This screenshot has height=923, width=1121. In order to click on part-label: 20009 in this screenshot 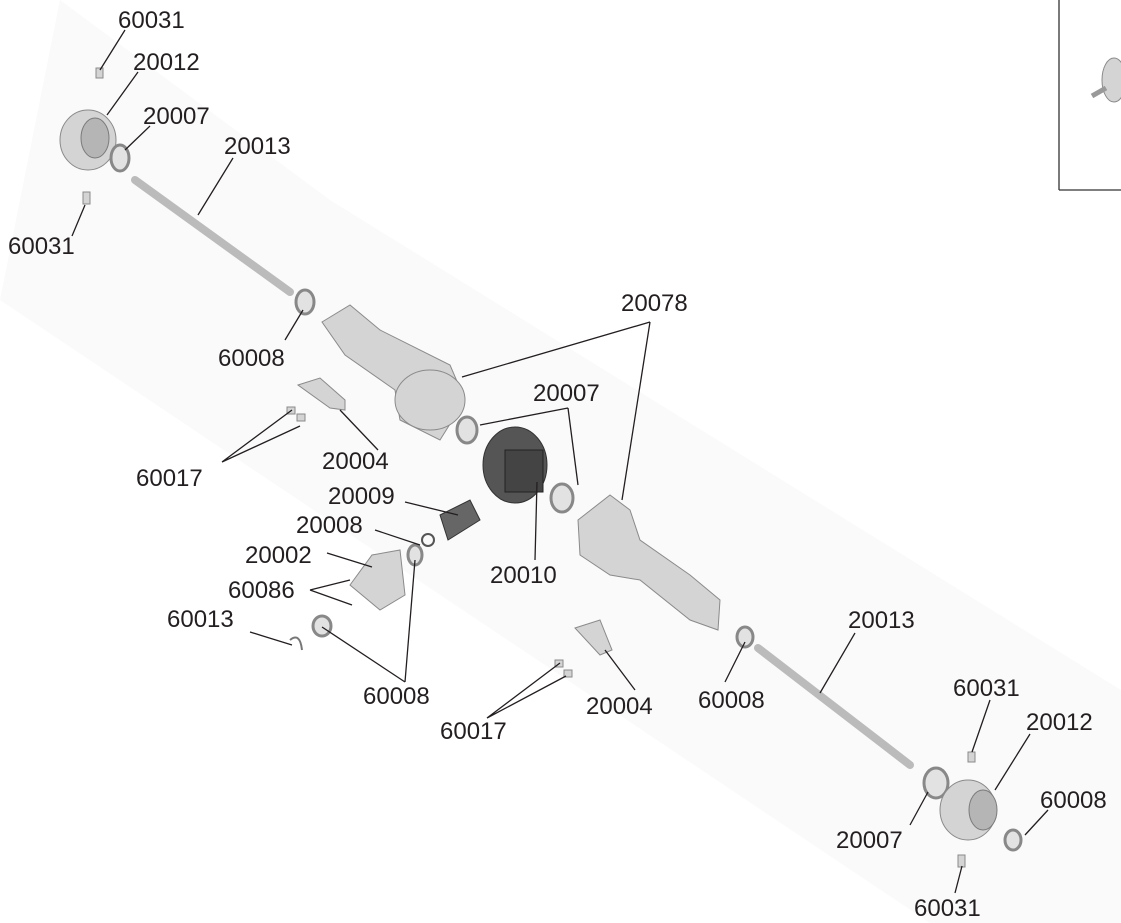, I will do `click(361, 496)`.